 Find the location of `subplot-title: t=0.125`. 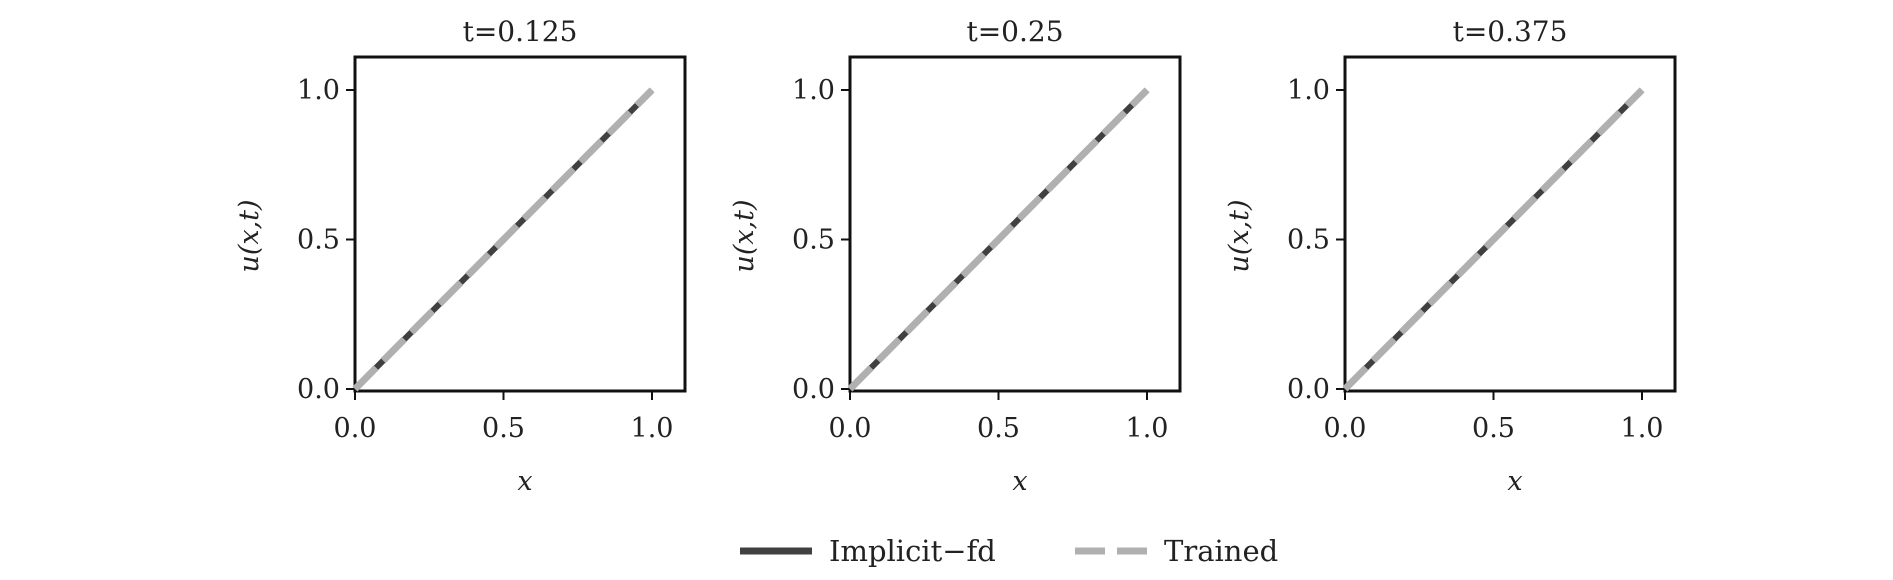

subplot-title: t=0.125 is located at coordinates (520, 31).